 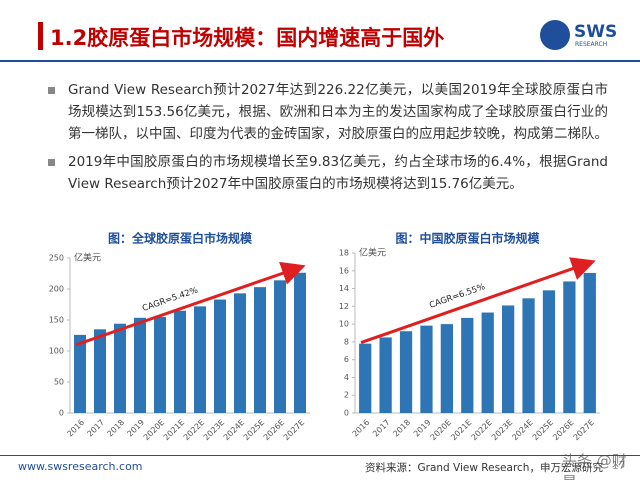 I want to click on logo-text: SWS, so click(x=596, y=32).